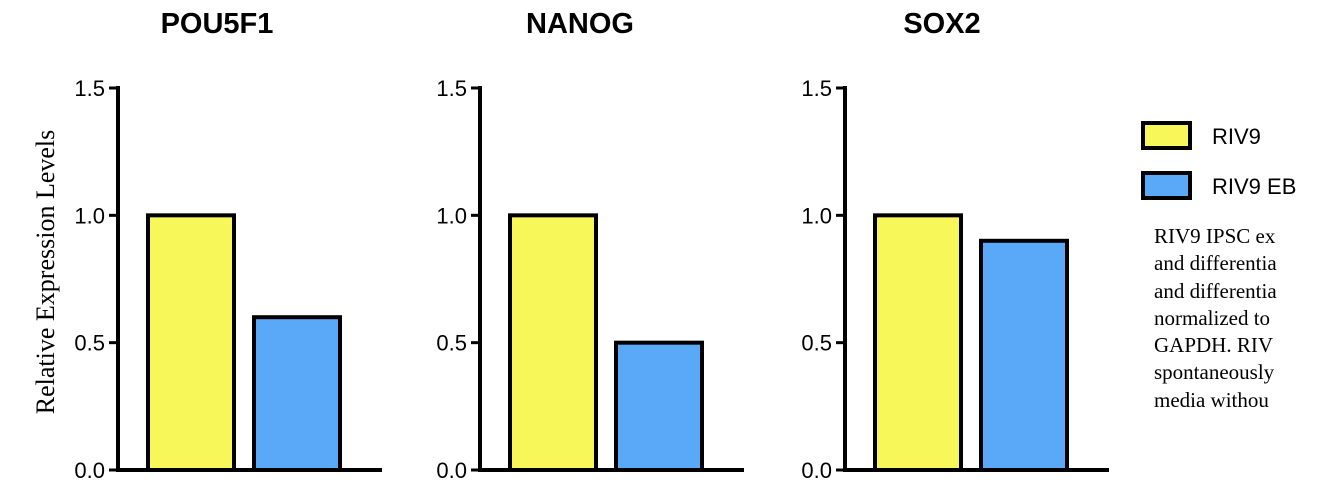 The image size is (1332, 486). What do you see at coordinates (1254, 186) in the screenshot?
I see `legend-label-riv9-eb: RIV9 EB` at bounding box center [1254, 186].